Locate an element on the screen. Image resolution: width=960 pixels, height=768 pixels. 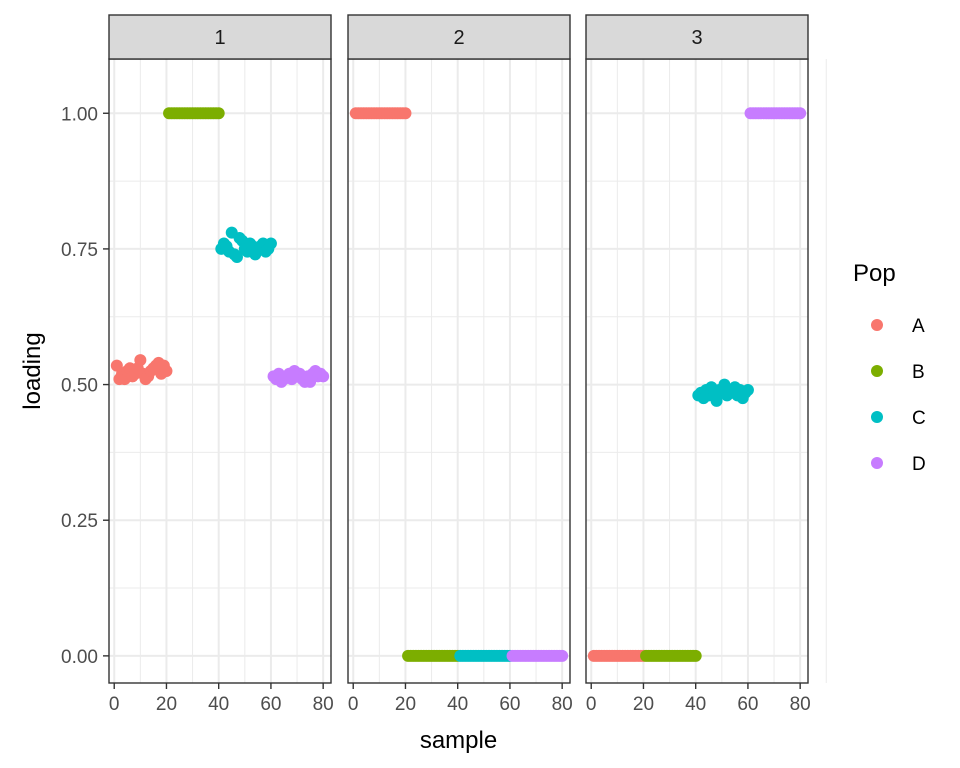
facet-strip-label: 3 is located at coordinates (696, 38).